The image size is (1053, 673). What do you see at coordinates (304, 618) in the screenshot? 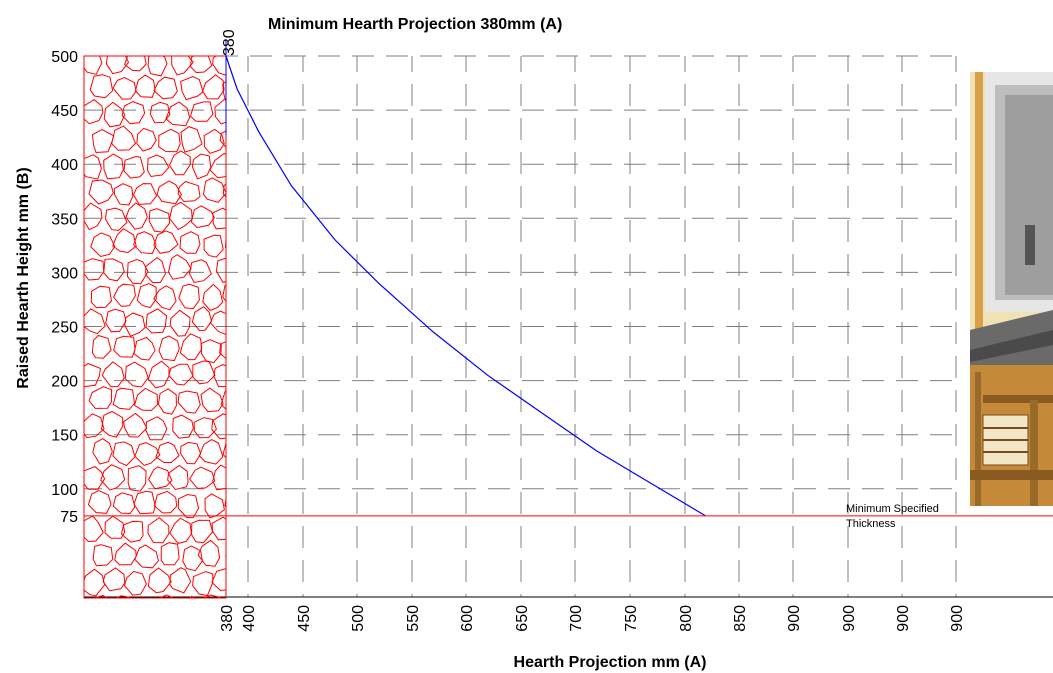
I see `x-tick-label: 450` at bounding box center [304, 618].